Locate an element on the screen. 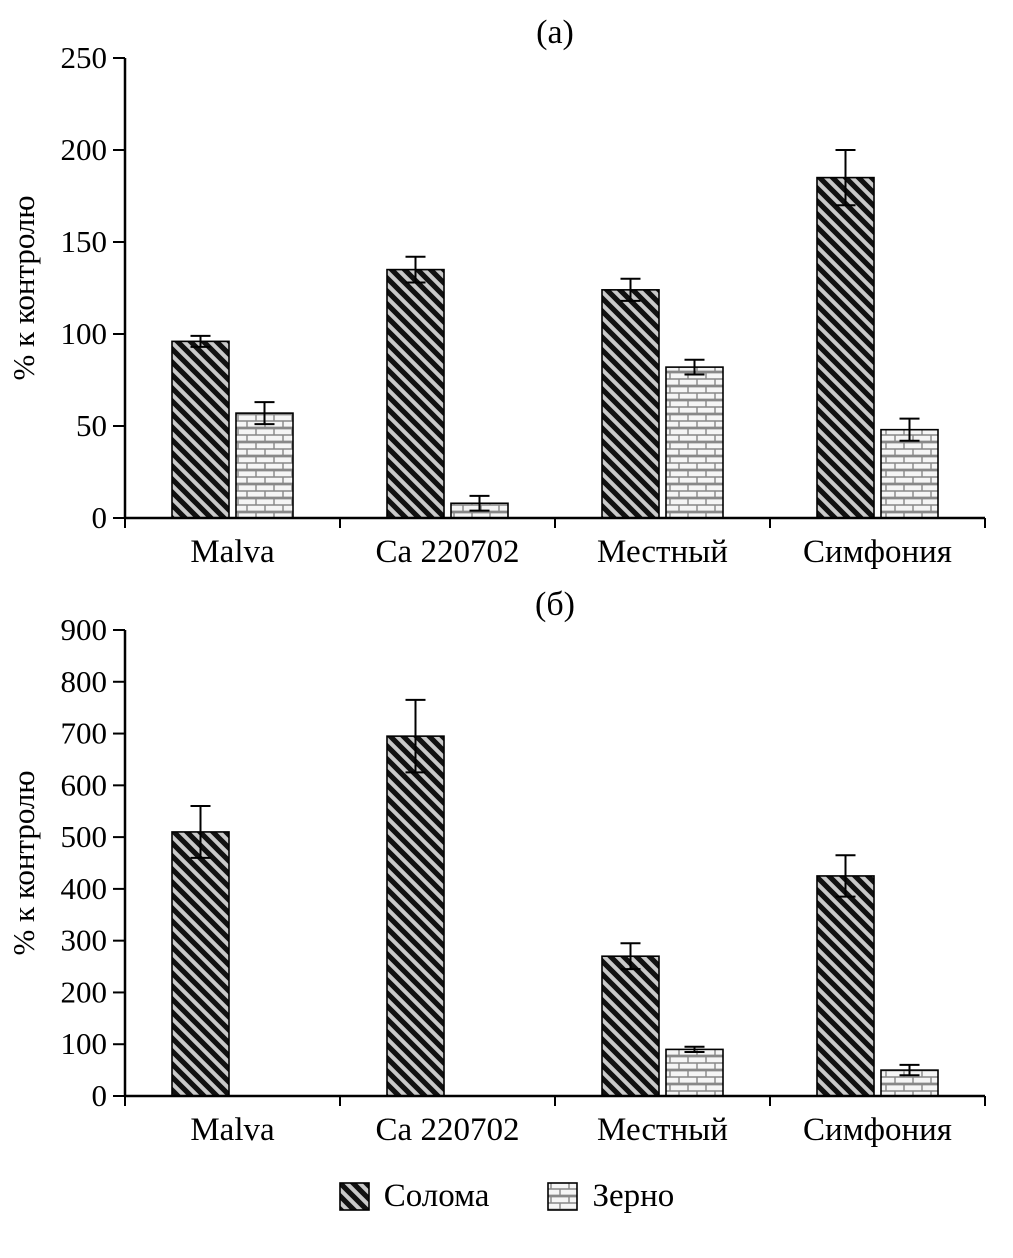 Image resolution: width=1013 pixels, height=1258 pixels. chart-title: (а) is located at coordinates (555, 32).